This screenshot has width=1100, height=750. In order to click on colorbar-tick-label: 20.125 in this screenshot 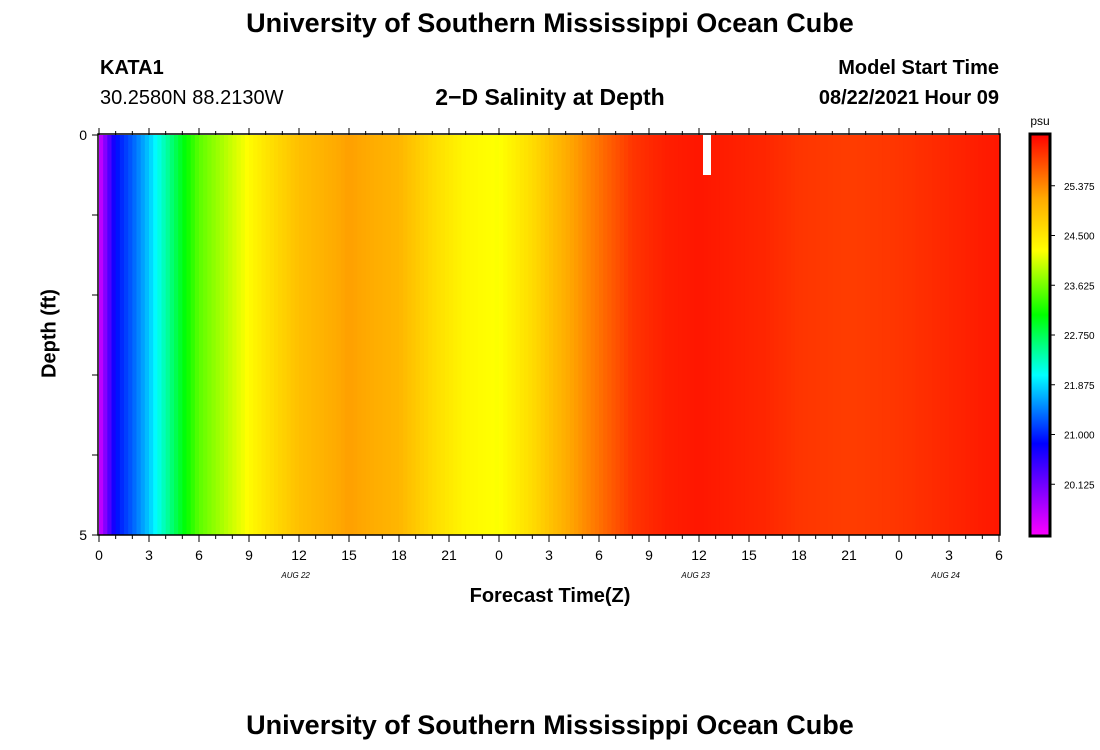, I will do `click(1079, 485)`.